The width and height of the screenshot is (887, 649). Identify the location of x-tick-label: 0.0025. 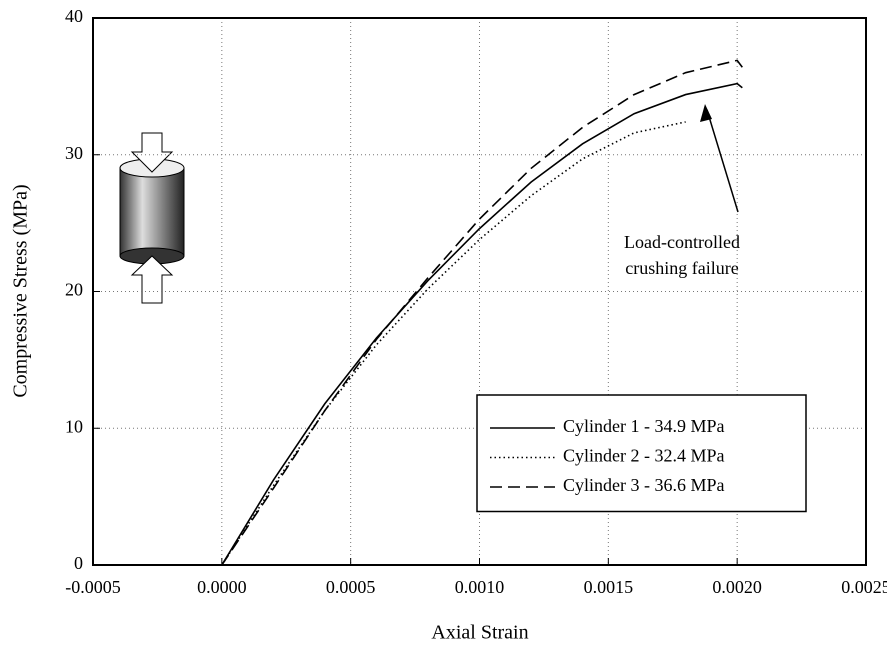
(864, 587).